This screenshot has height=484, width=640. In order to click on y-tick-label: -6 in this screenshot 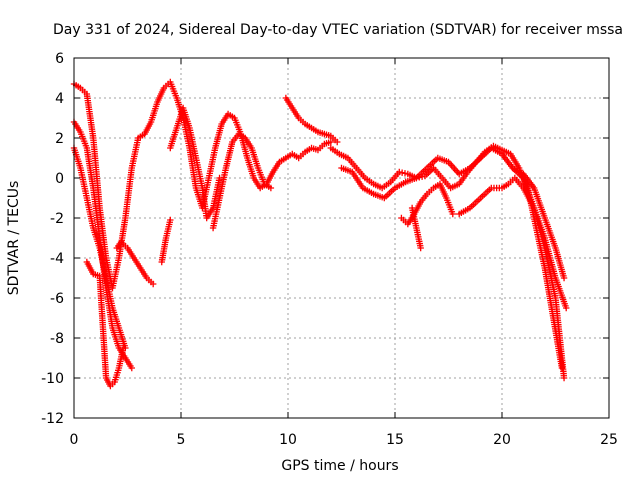, I will do `click(57, 299)`.